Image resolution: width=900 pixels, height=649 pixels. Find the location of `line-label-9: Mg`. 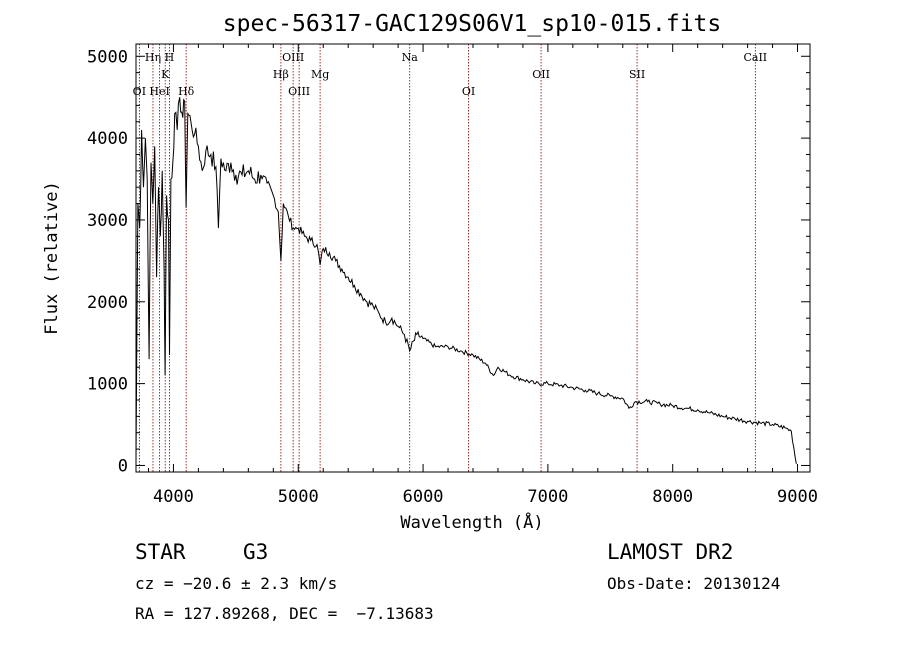

line-label-9: Mg is located at coordinates (320, 74).